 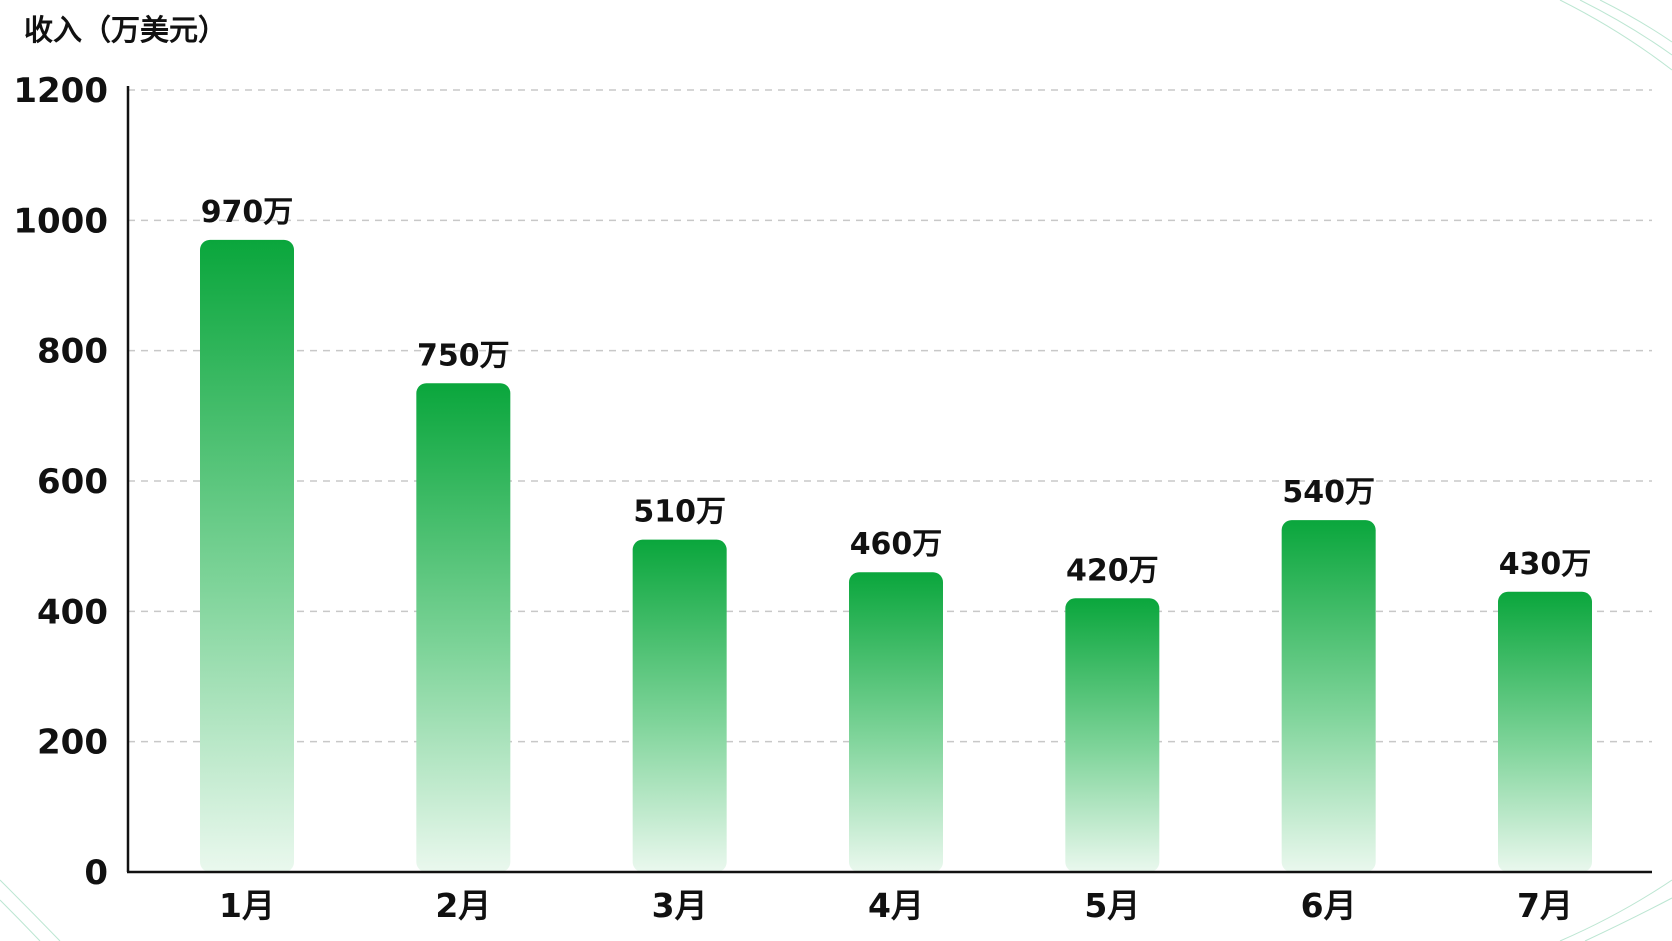 I want to click on data-label-3: 510万, so click(x=679, y=512).